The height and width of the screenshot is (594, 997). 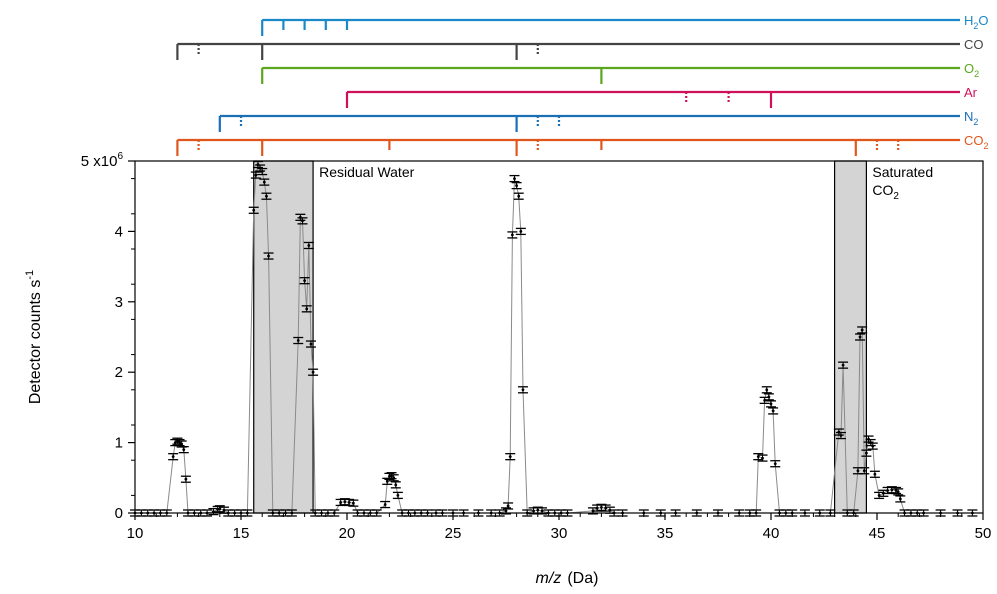 What do you see at coordinates (877, 533) in the screenshot?
I see `x-tick-label: 45` at bounding box center [877, 533].